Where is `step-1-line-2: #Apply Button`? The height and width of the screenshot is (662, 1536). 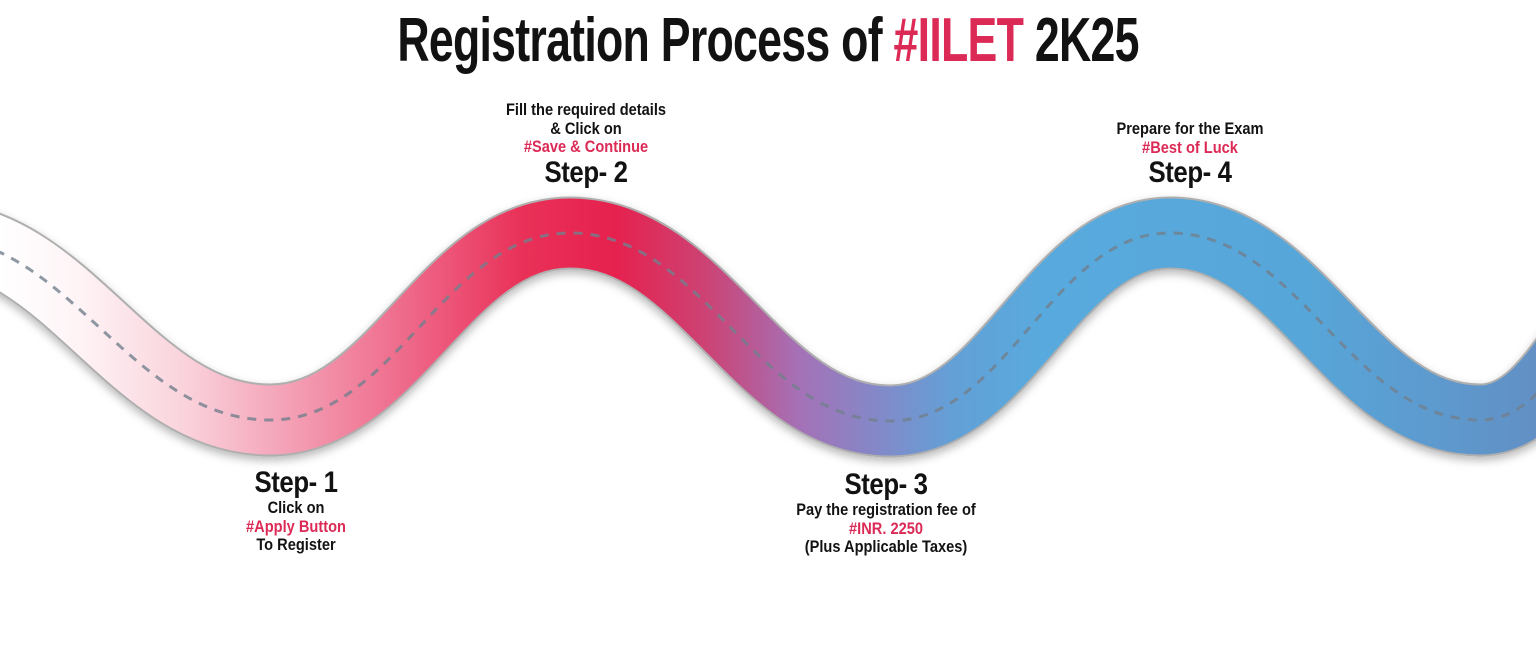
step-1-line-2: #Apply Button is located at coordinates (296, 526).